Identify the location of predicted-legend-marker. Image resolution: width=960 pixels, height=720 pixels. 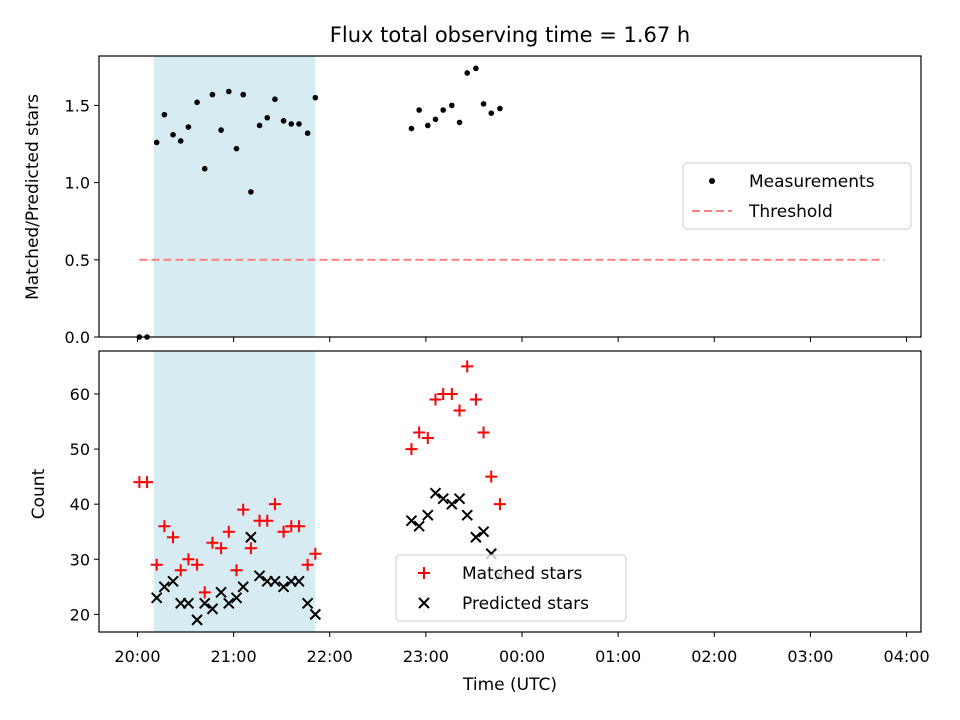
(424, 603).